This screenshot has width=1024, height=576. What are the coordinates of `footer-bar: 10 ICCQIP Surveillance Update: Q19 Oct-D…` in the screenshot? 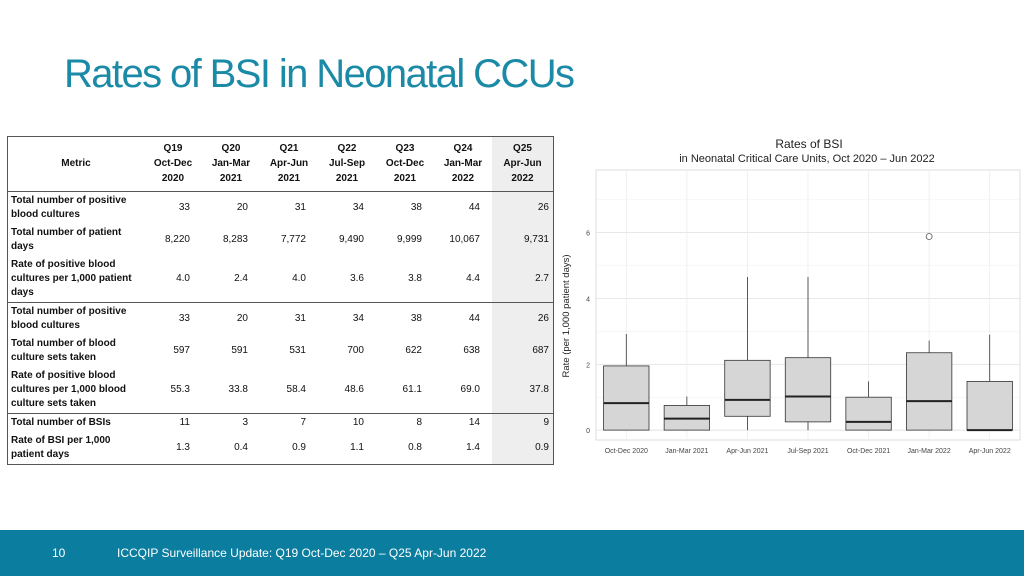 It's located at (512, 553).